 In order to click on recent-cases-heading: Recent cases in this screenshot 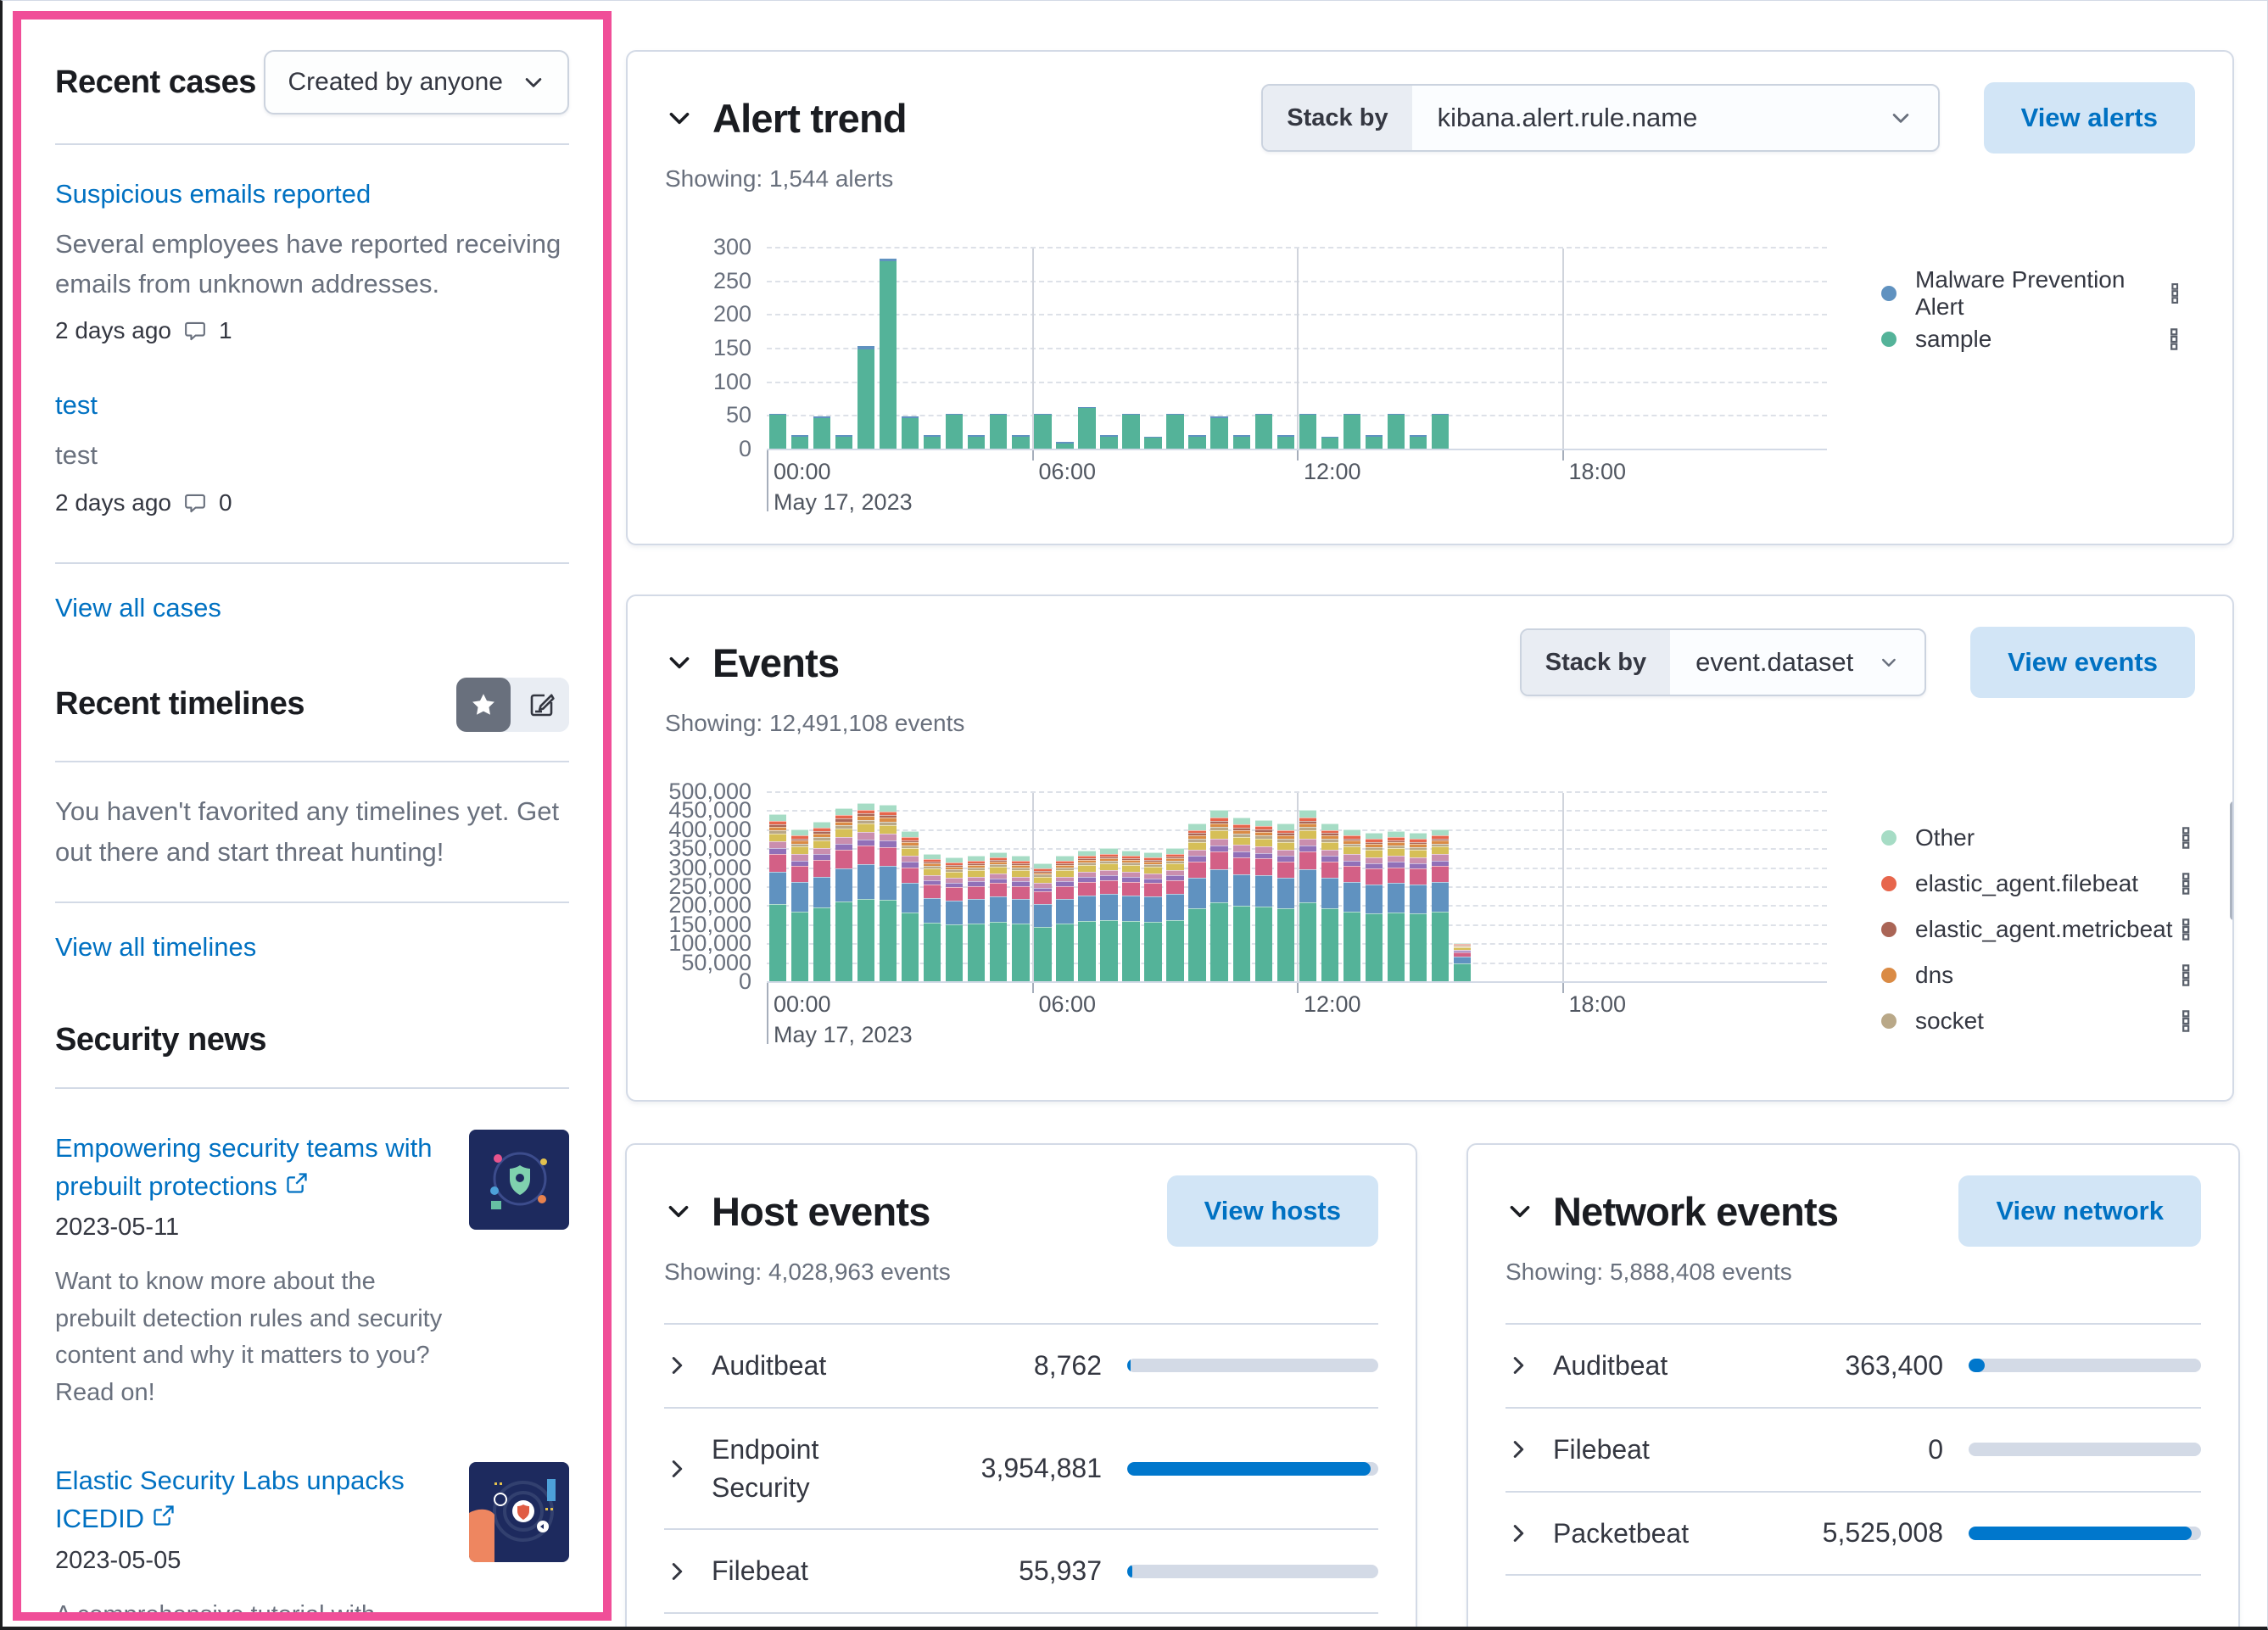, I will do `click(155, 82)`.